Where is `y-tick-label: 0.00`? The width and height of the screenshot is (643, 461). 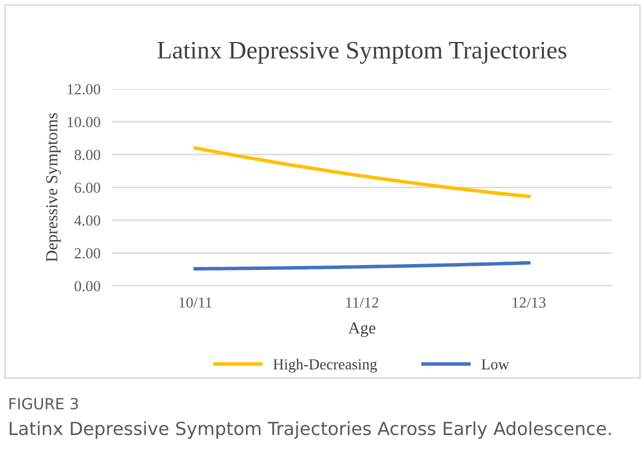
y-tick-label: 0.00 is located at coordinates (87, 286).